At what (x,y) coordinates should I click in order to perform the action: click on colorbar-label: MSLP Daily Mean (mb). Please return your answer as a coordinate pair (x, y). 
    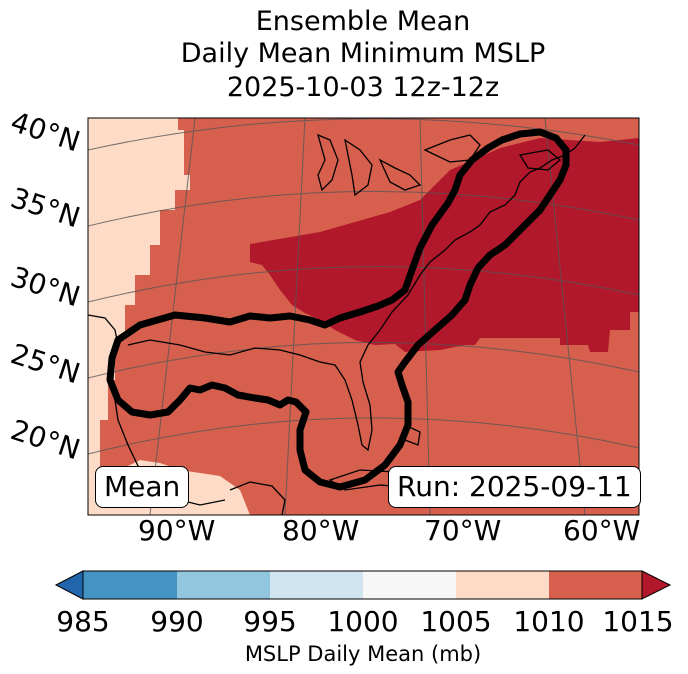
    Looking at the image, I should click on (363, 654).